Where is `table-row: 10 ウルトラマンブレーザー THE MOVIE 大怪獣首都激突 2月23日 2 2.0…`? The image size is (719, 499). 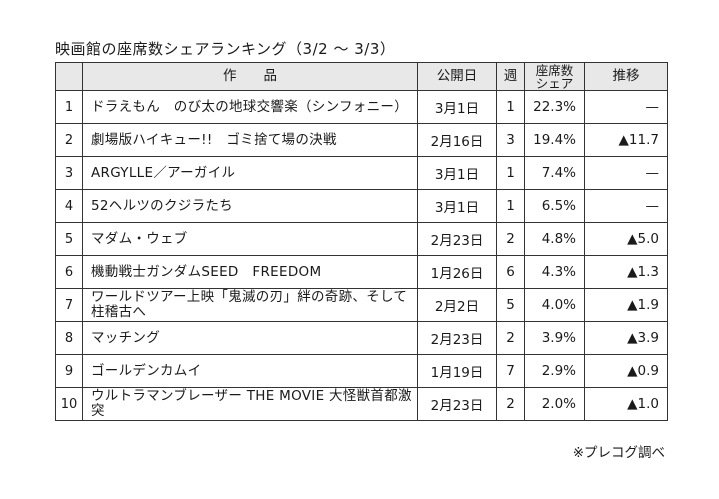
table-row: 10 ウルトラマンブレーザー THE MOVIE 大怪獣首都激突 2月23日 2 2.0… is located at coordinates (361, 404).